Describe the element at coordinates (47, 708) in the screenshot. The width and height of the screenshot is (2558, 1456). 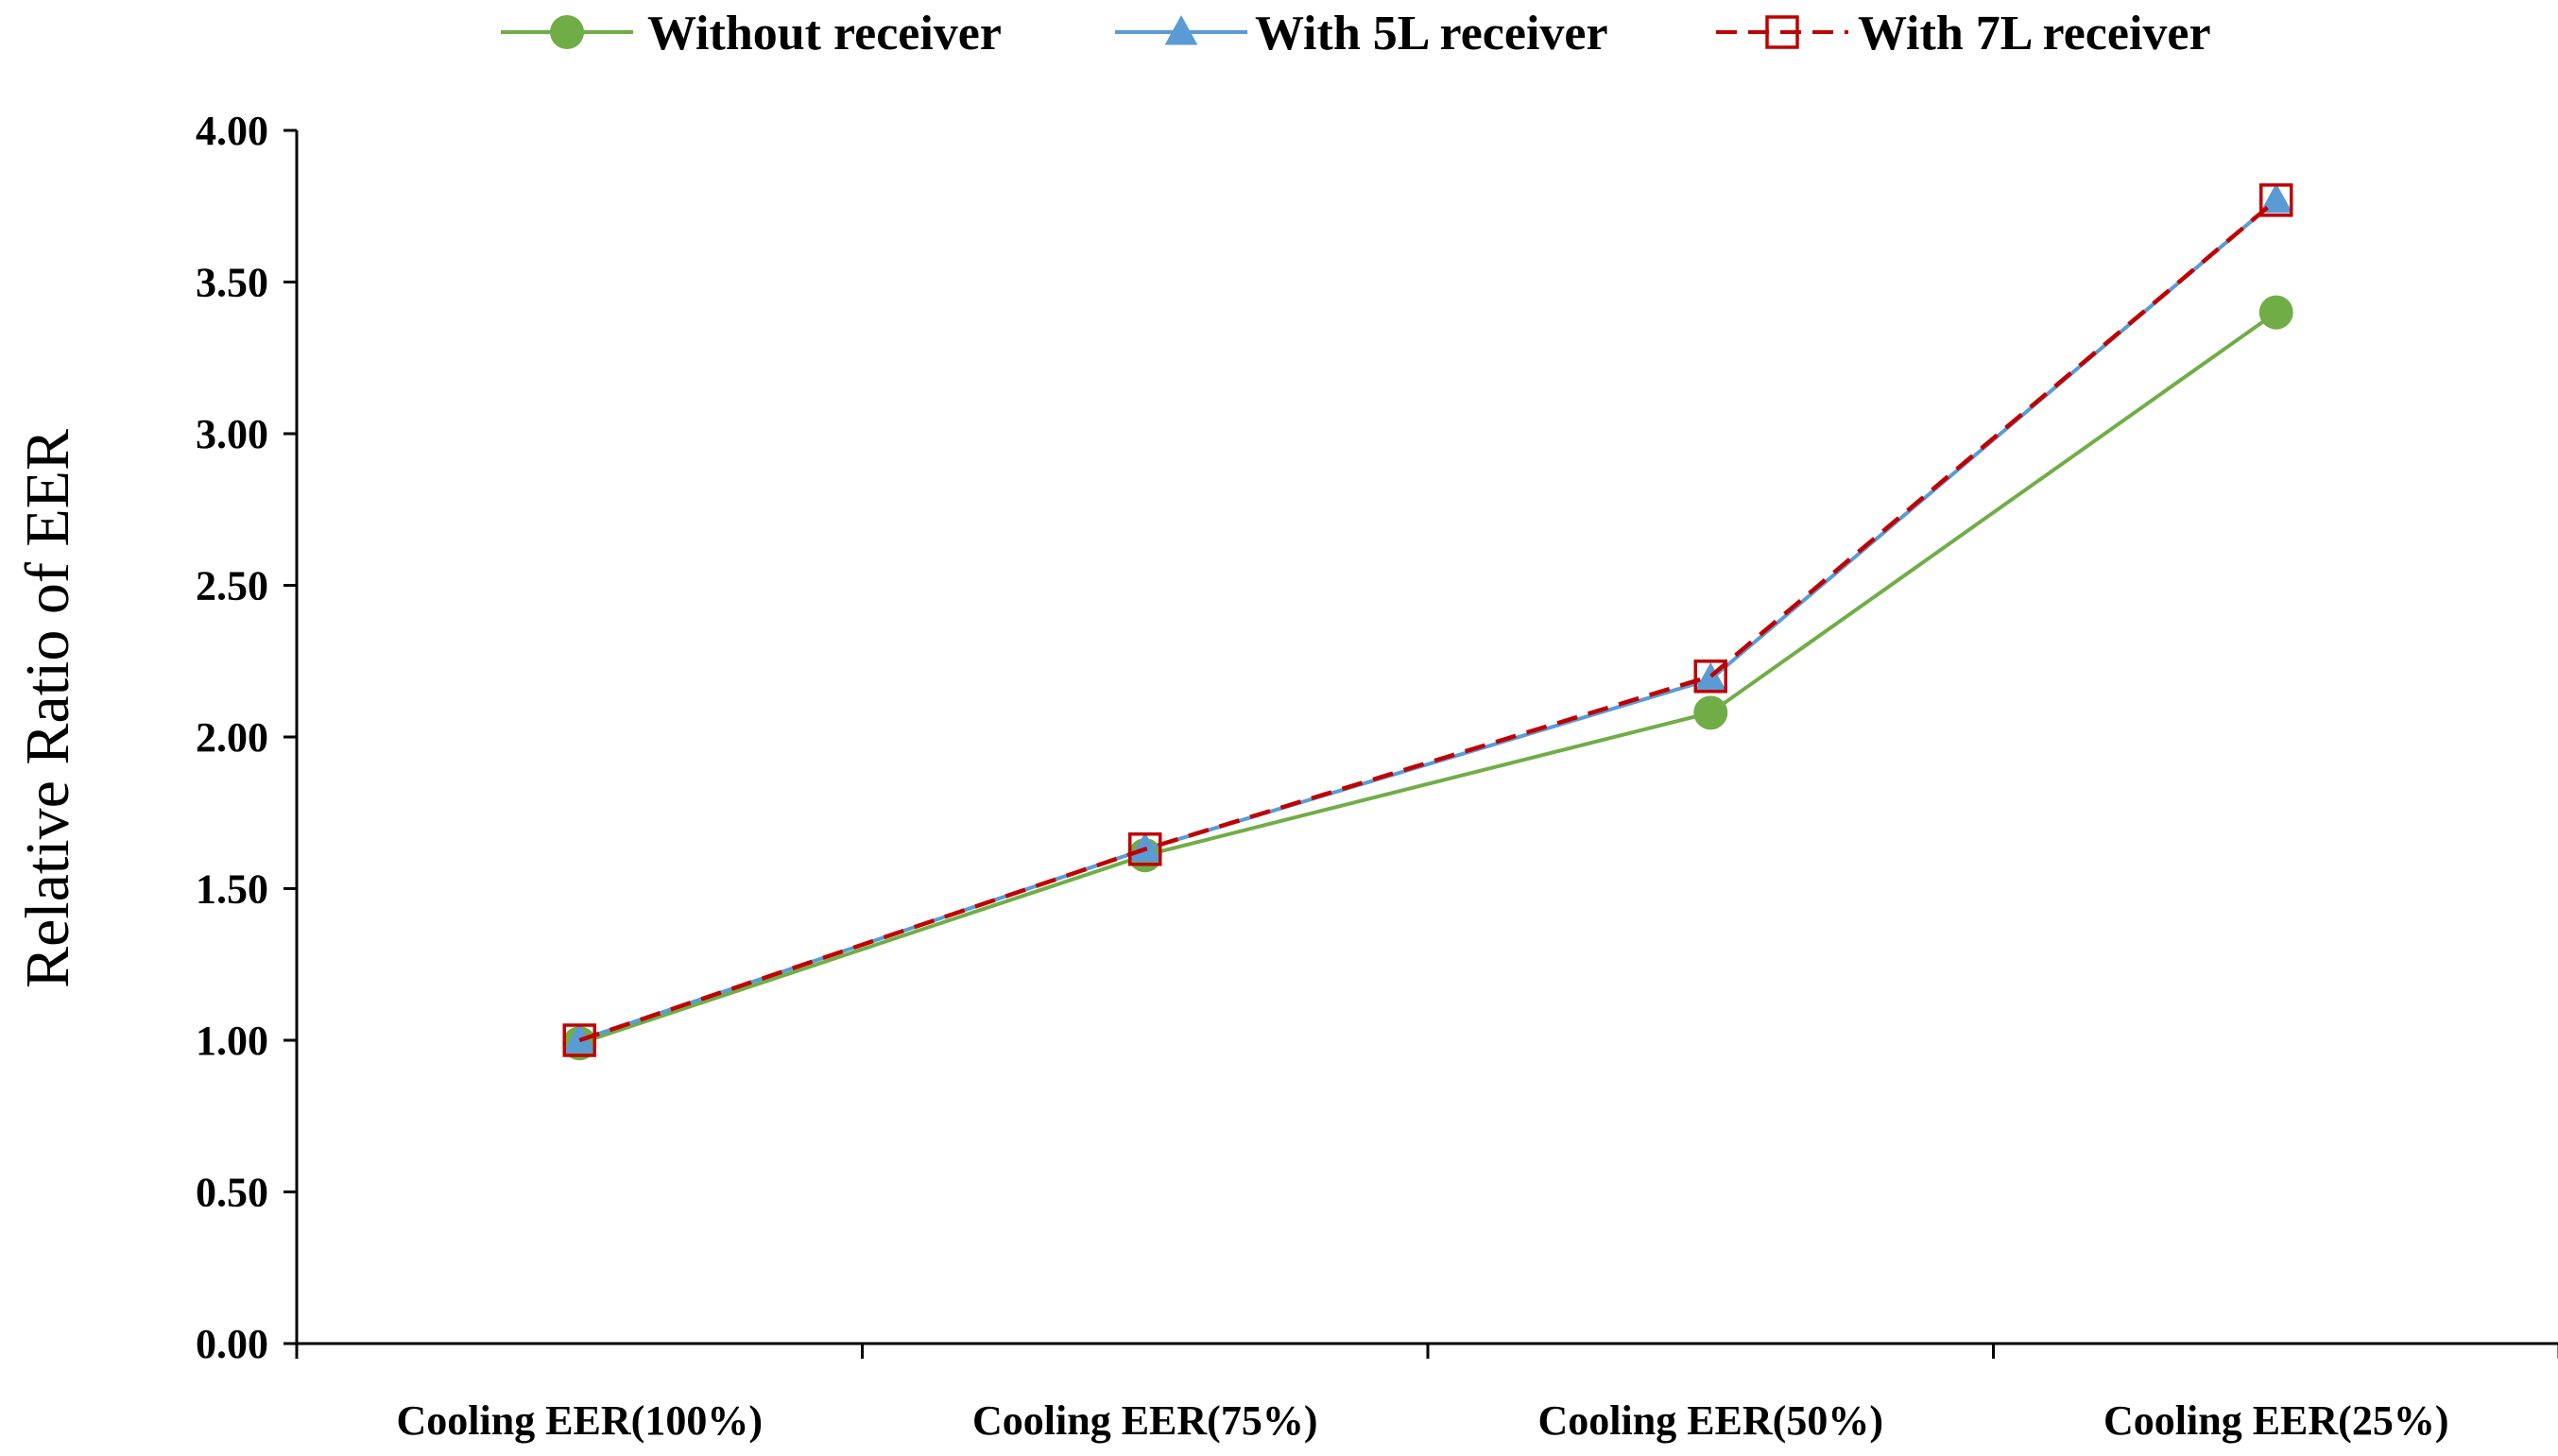
I see `y-axis-title: Relative Ratio of EER` at that location.